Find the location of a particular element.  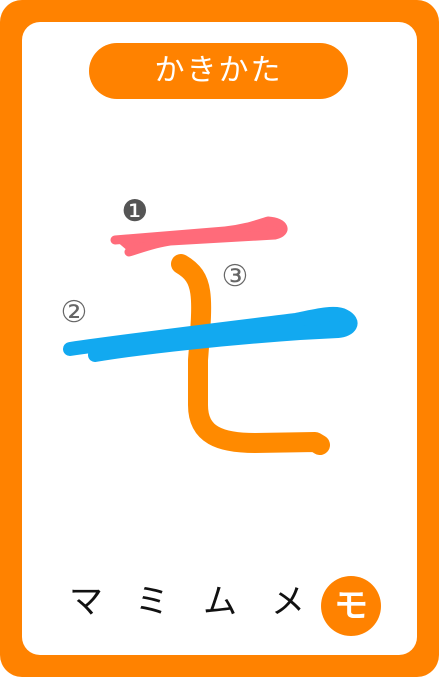

title-banner: かきかた is located at coordinates (218, 71).